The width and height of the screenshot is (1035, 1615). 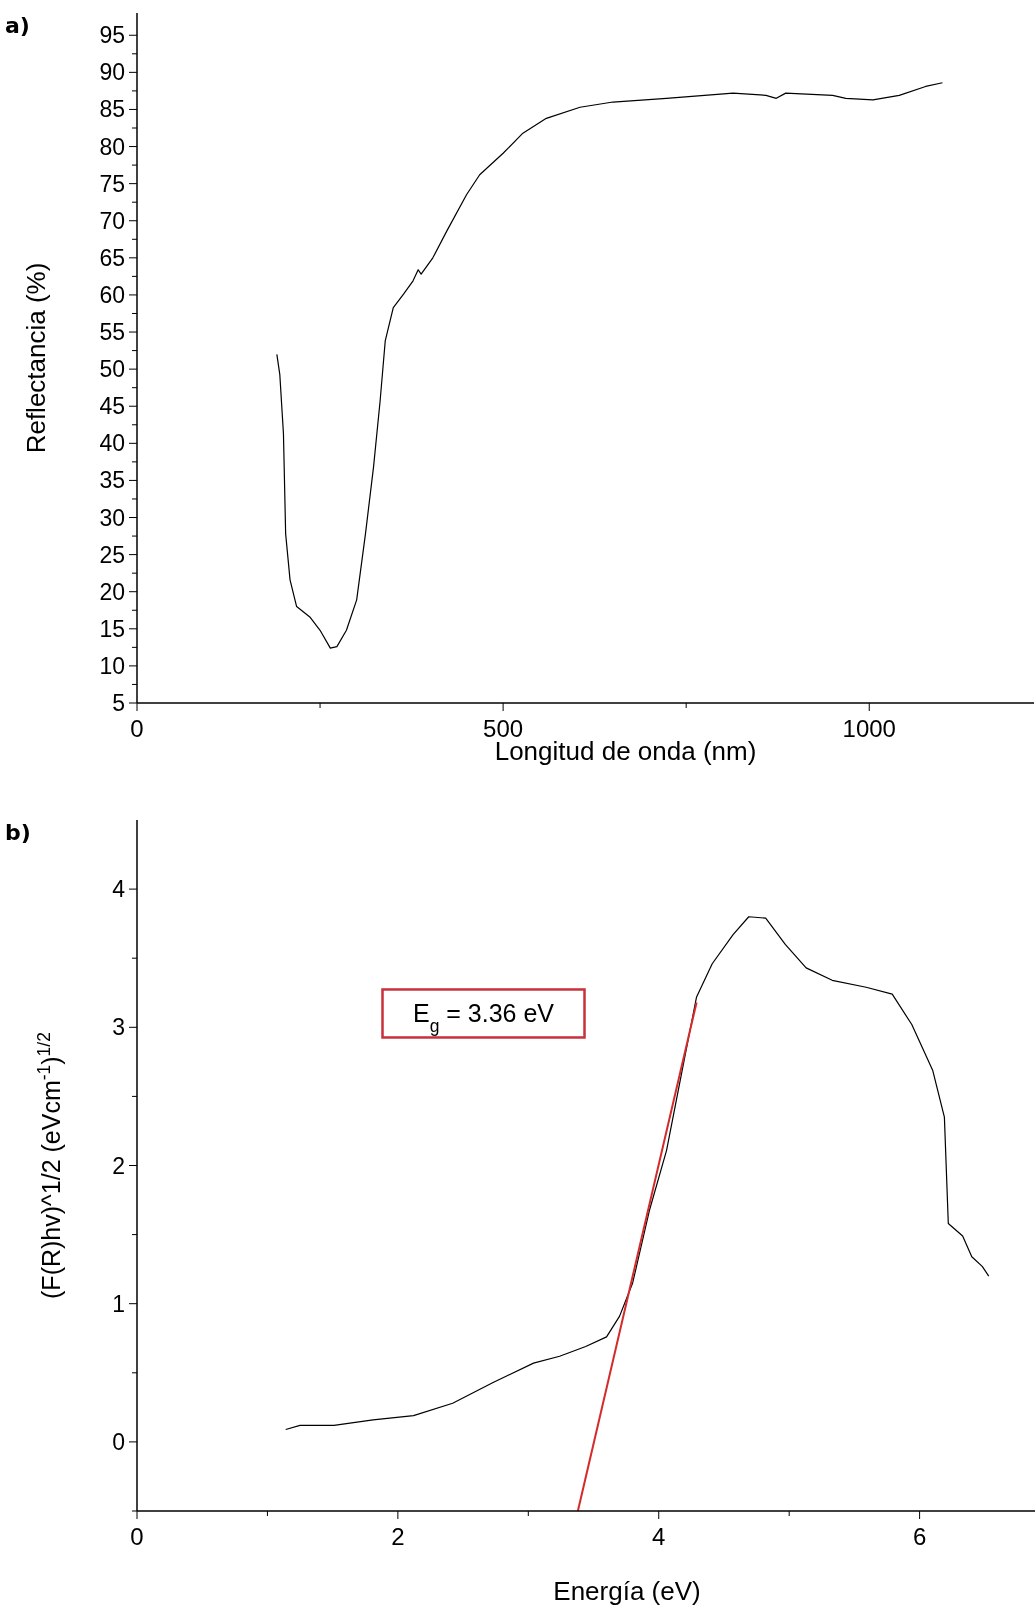 What do you see at coordinates (112, 72) in the screenshot?
I see `y-tick-label: 90` at bounding box center [112, 72].